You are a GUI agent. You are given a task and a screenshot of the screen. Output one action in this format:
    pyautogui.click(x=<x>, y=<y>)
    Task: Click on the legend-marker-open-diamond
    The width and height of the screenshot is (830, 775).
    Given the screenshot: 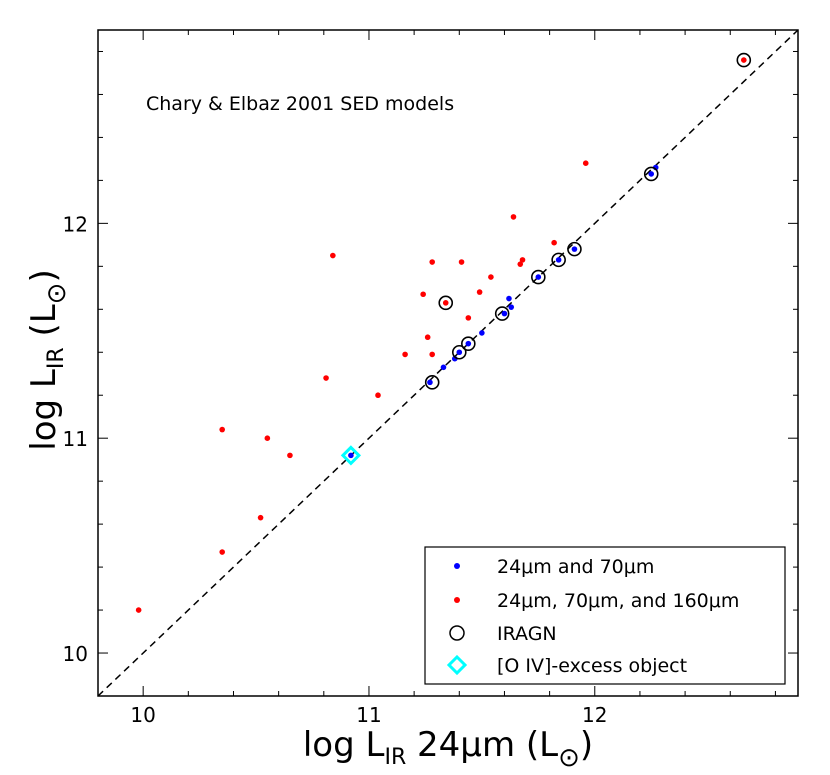 What is the action you would take?
    pyautogui.click(x=457, y=665)
    